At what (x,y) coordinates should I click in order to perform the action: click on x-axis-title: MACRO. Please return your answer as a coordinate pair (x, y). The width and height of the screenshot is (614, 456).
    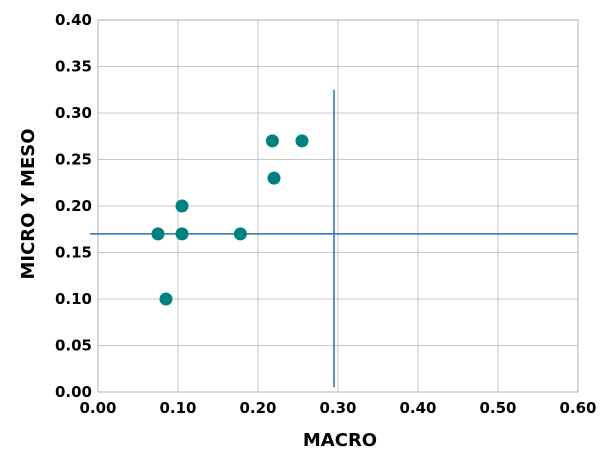
    Looking at the image, I should click on (340, 440).